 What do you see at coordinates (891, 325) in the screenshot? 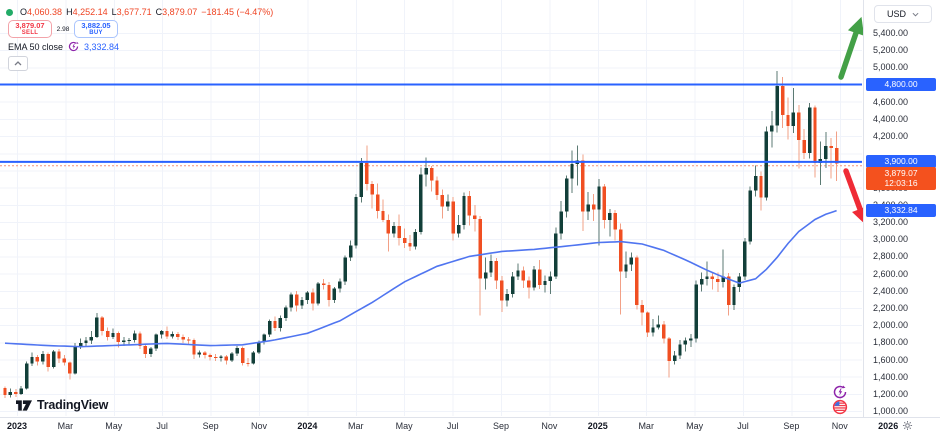
I see `price-tick-label: 2,000.00` at bounding box center [891, 325].